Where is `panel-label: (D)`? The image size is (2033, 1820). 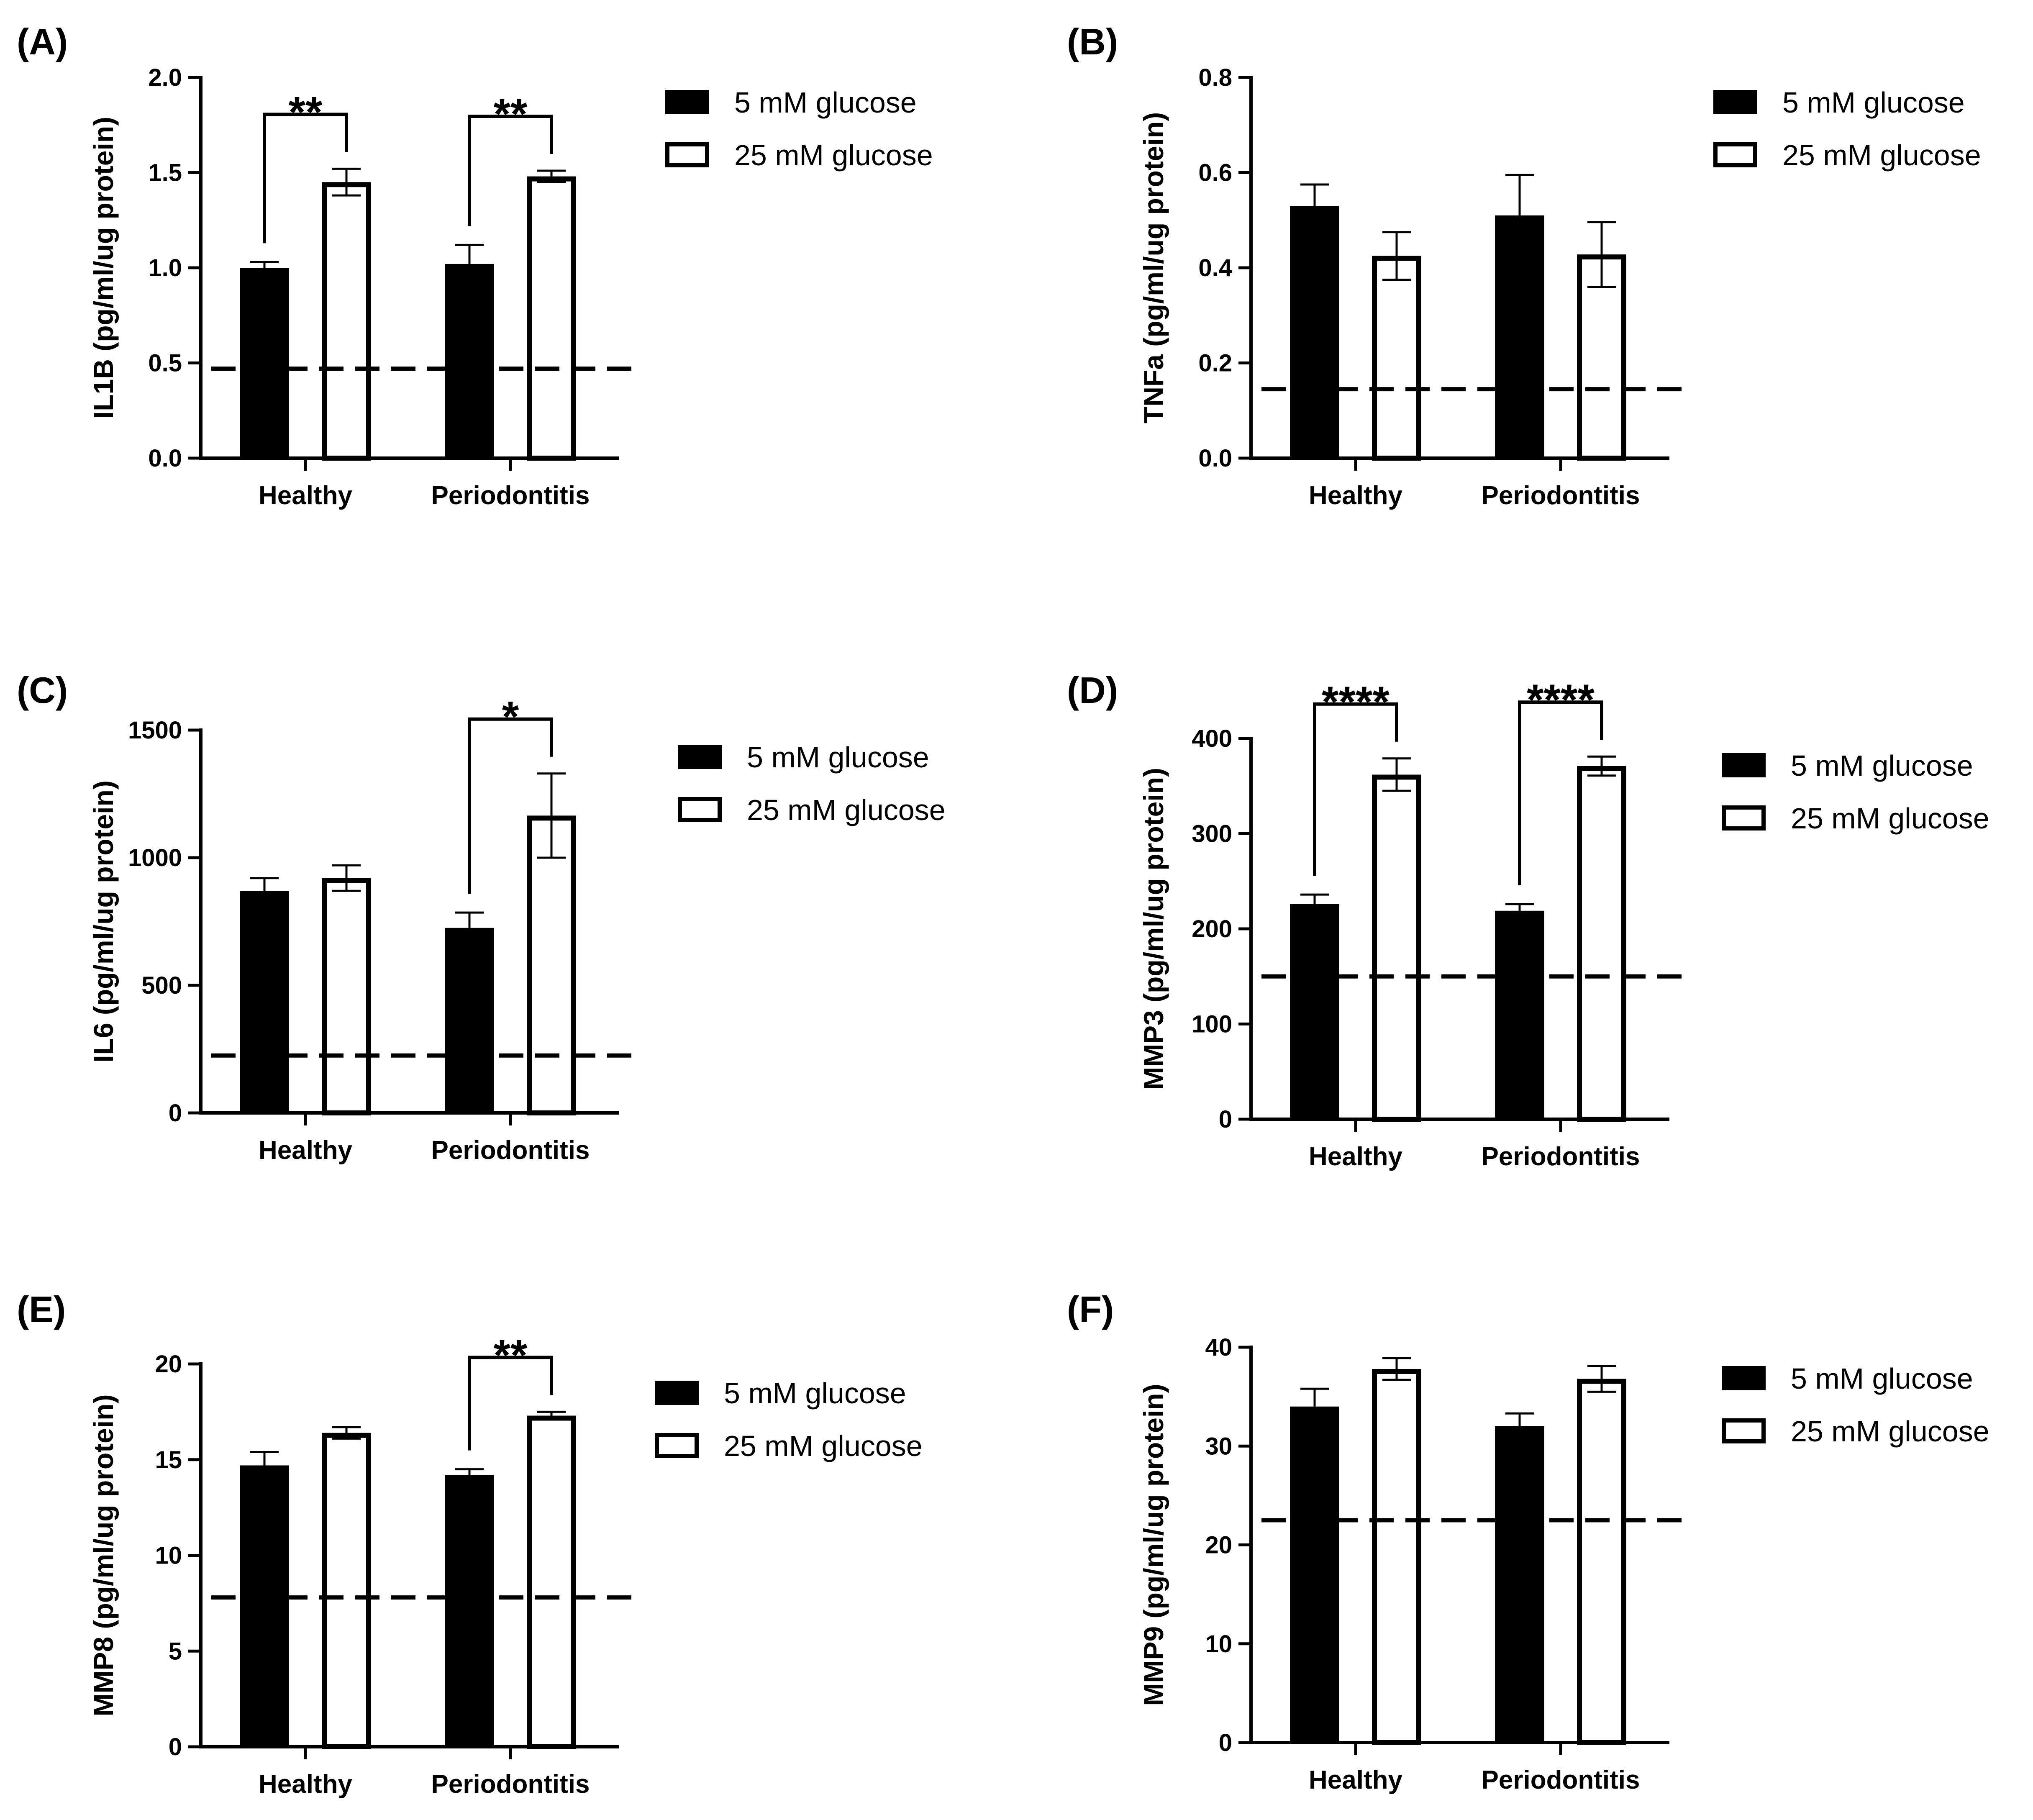
panel-label: (D) is located at coordinates (1092, 690).